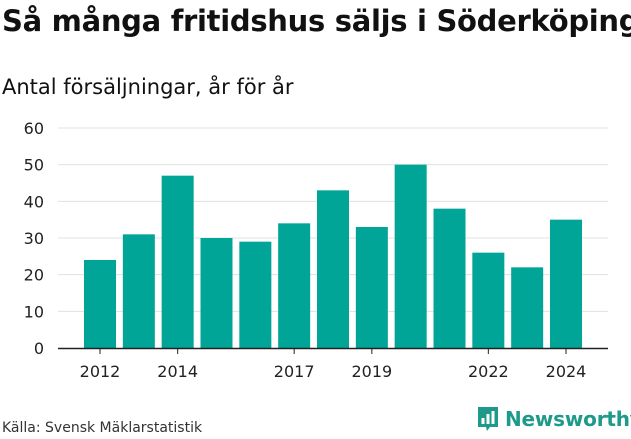  I want to click on newsworthy-logo: Newsworthy, so click(553, 419).